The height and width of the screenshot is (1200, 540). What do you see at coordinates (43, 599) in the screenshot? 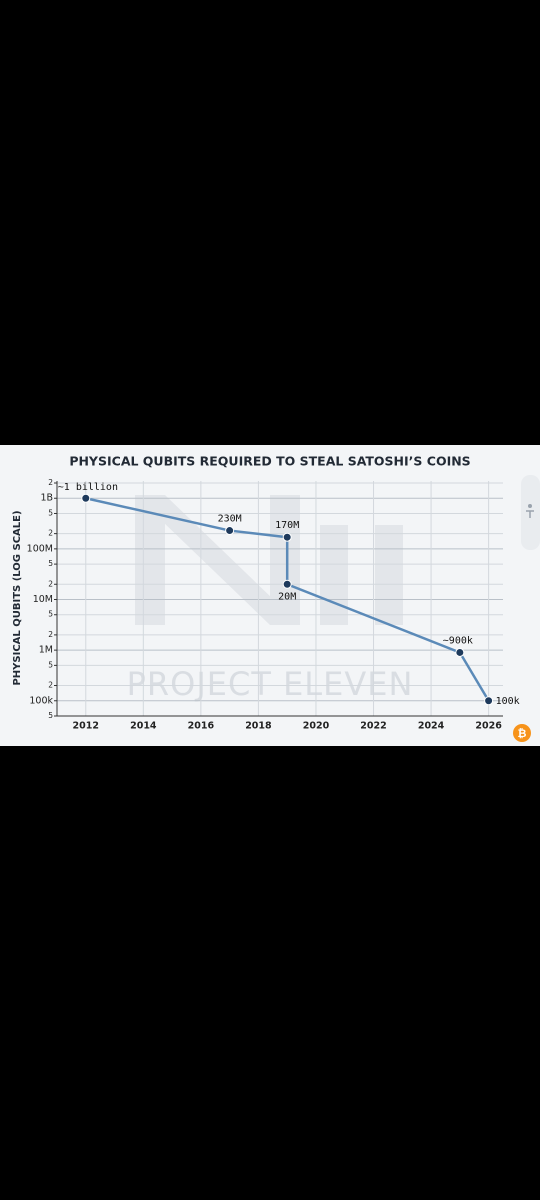
I see `y-tick-label: 10M` at bounding box center [43, 599].